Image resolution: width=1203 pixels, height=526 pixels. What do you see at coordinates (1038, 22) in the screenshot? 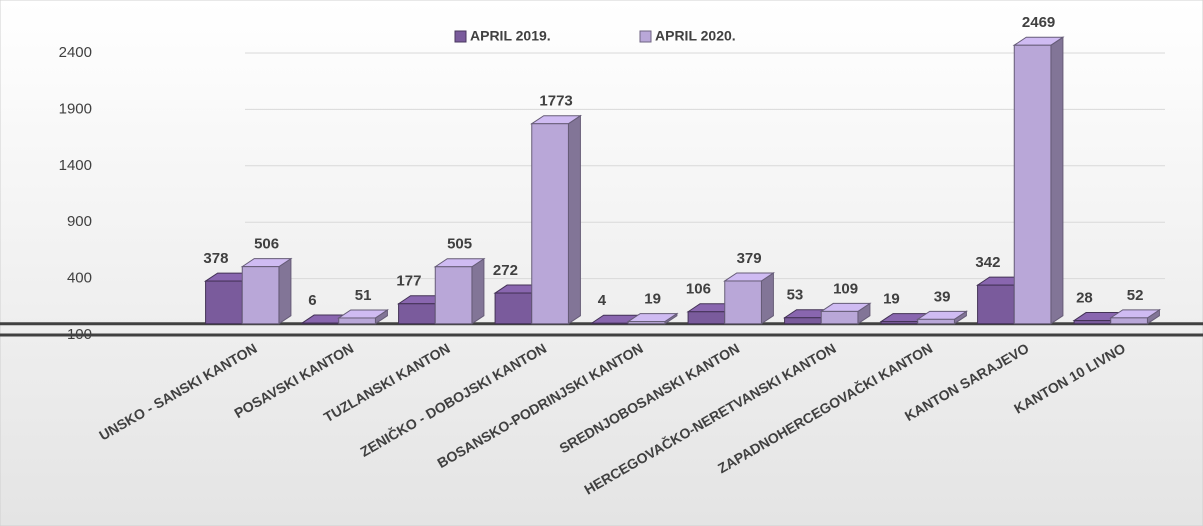
I see `data-label: 2469` at bounding box center [1038, 22].